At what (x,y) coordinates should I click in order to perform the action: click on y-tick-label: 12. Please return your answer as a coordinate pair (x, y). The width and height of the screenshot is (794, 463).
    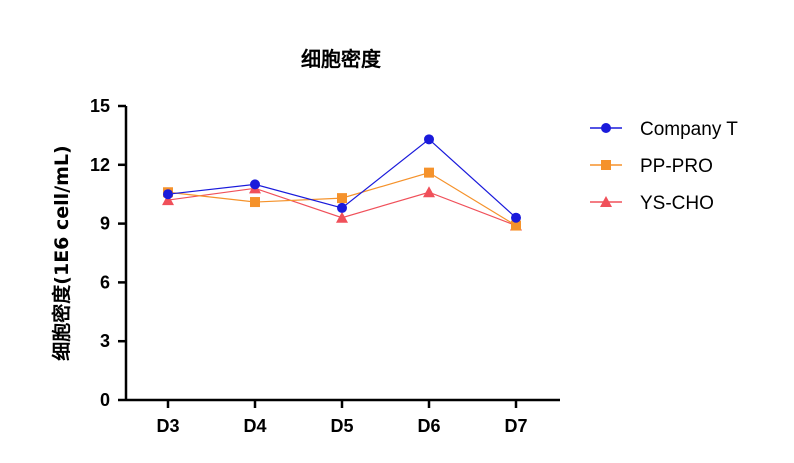
    Looking at the image, I should click on (100, 165).